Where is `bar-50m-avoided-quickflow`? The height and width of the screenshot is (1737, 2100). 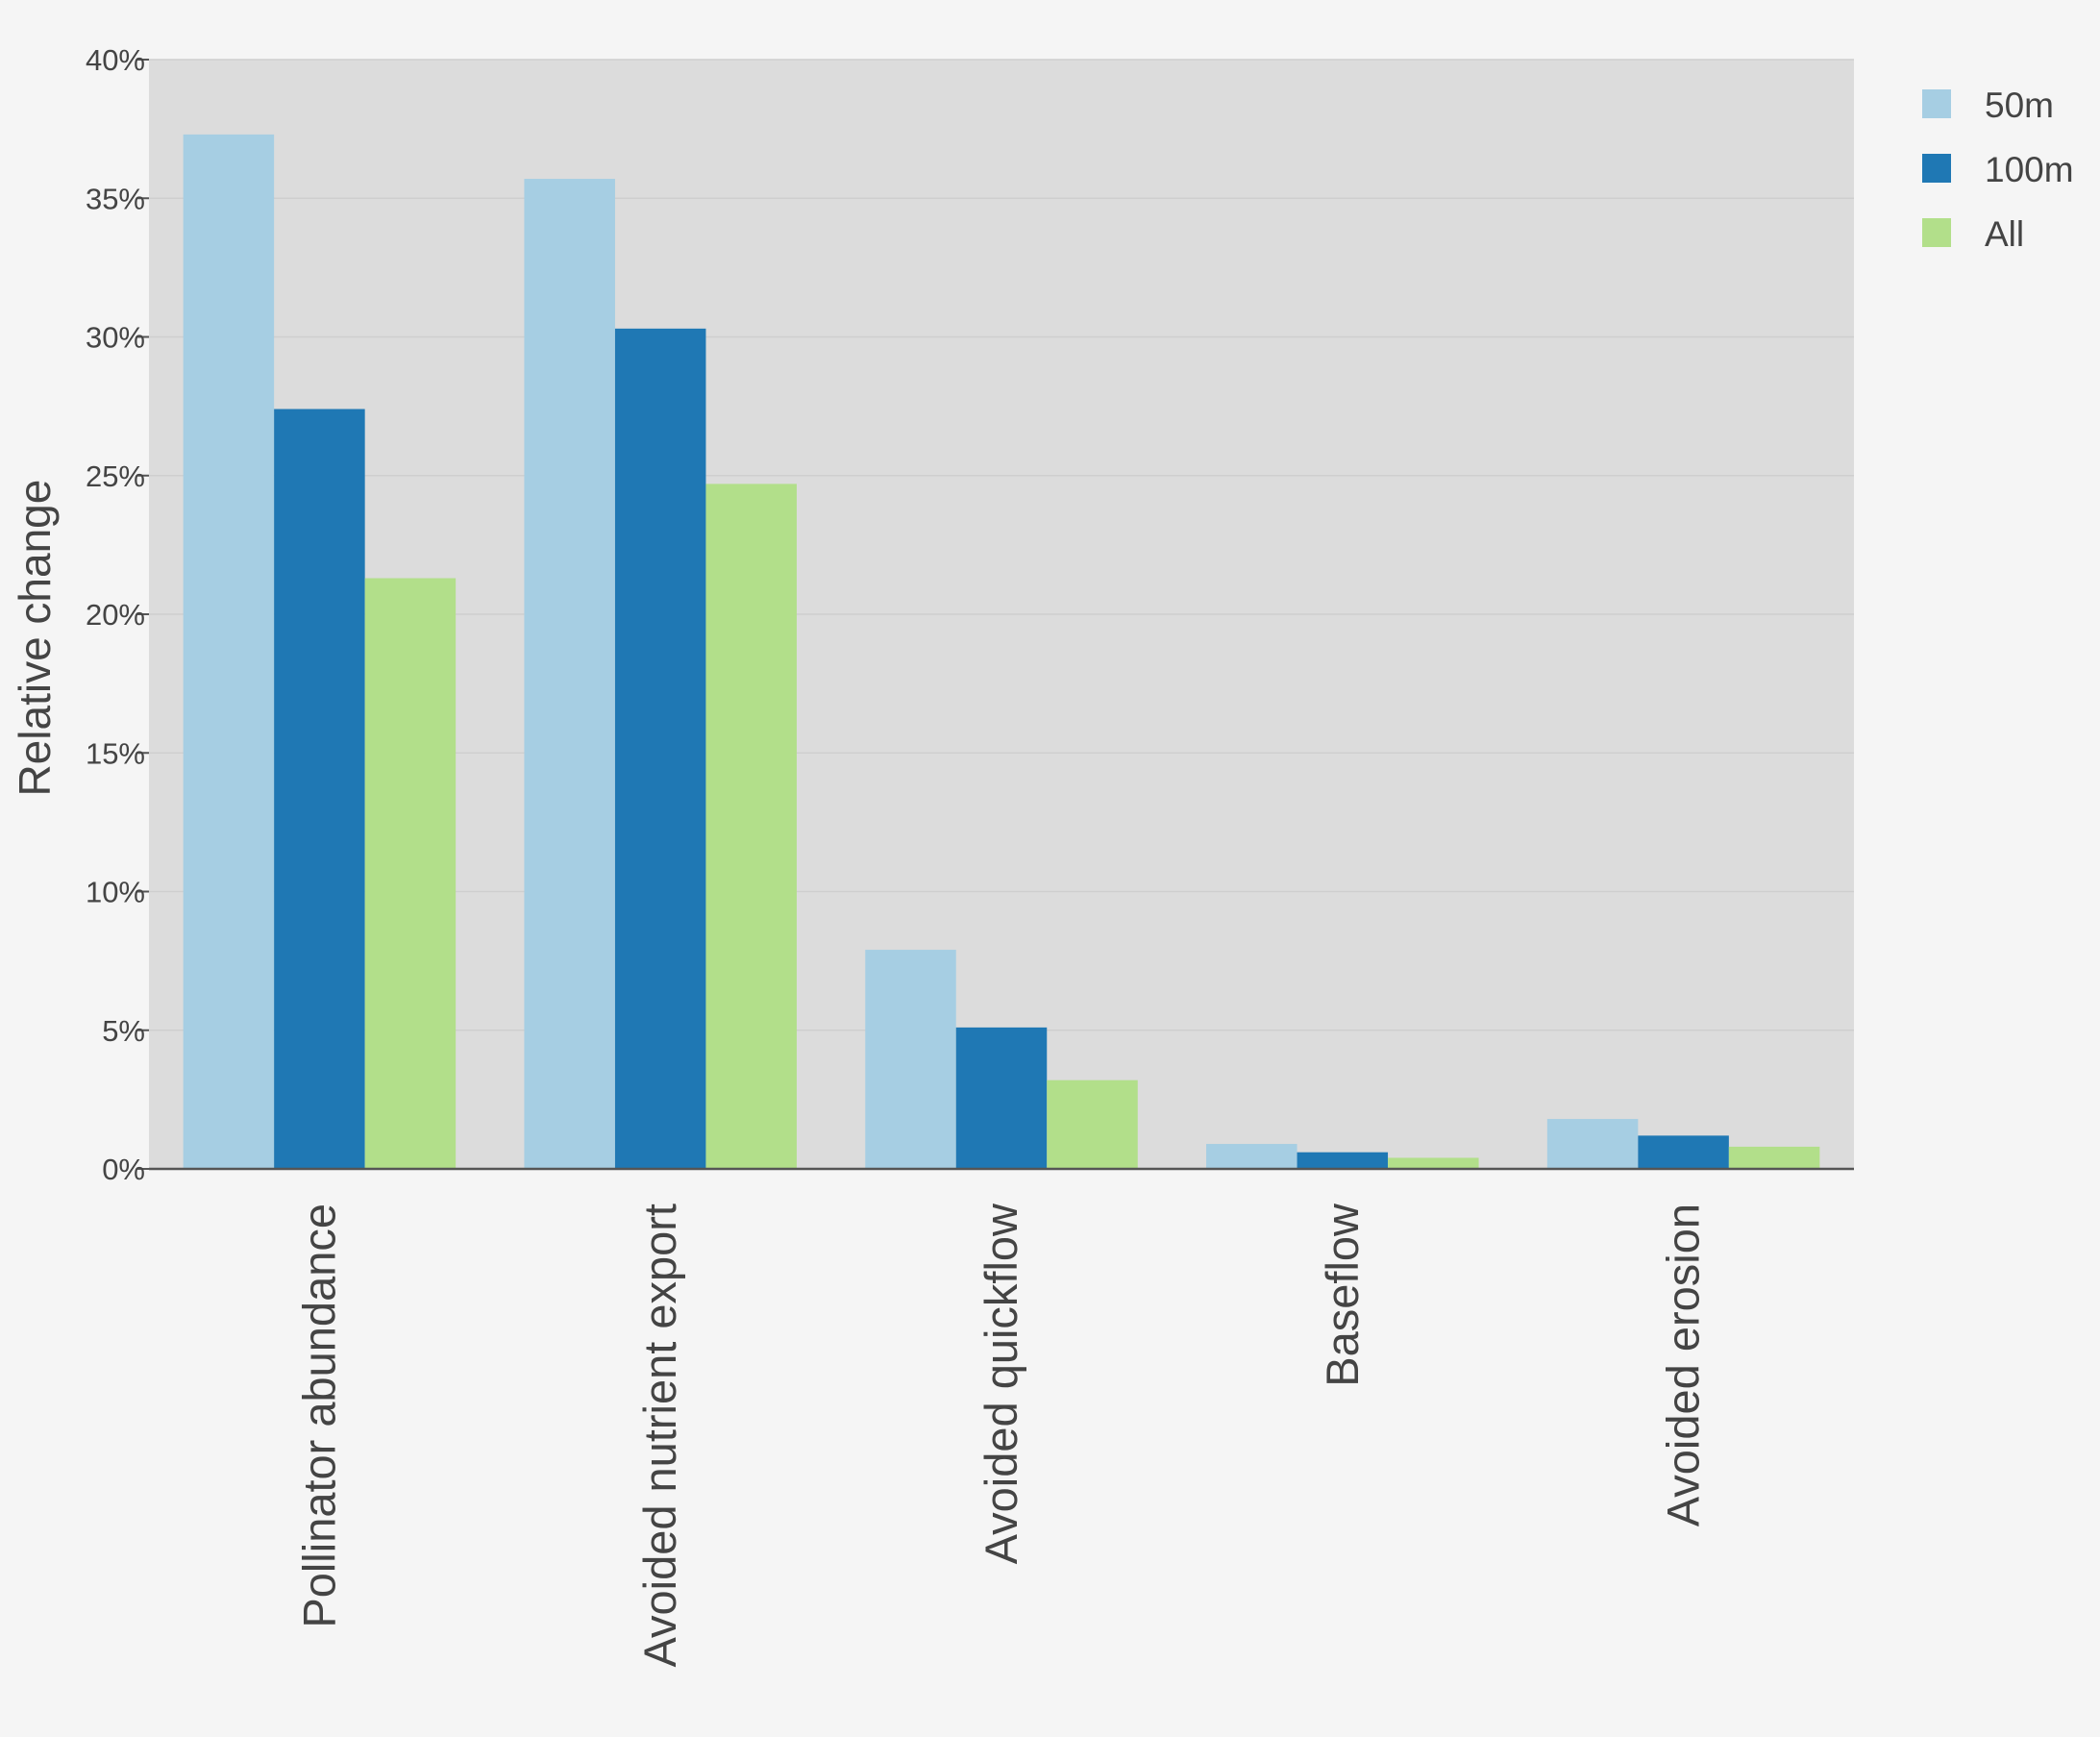 bar-50m-avoided-quickflow is located at coordinates (911, 1060).